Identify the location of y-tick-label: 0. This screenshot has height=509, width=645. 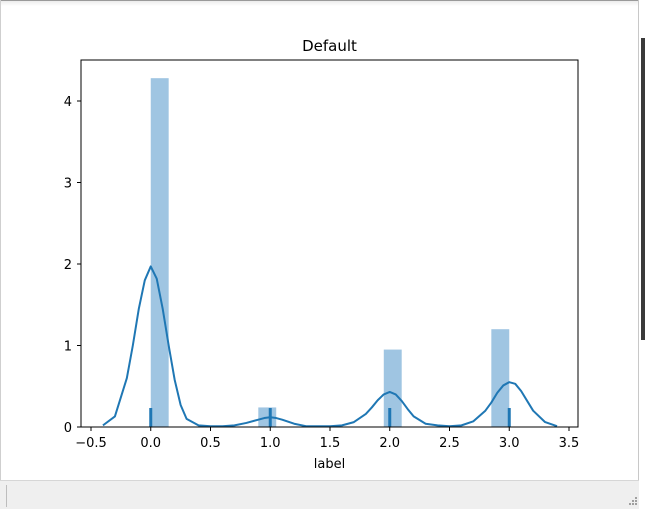
(68, 428).